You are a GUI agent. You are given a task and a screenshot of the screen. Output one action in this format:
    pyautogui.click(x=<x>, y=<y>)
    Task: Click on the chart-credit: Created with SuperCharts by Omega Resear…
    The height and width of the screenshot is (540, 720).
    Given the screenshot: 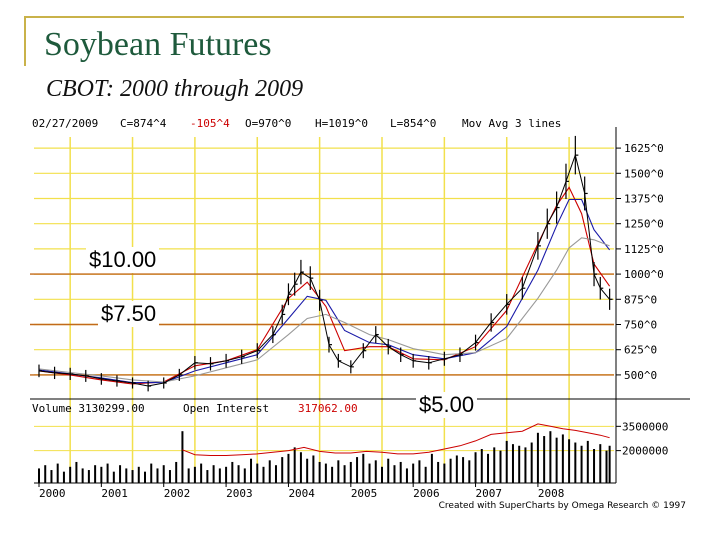 What is the action you would take?
    pyautogui.click(x=562, y=506)
    